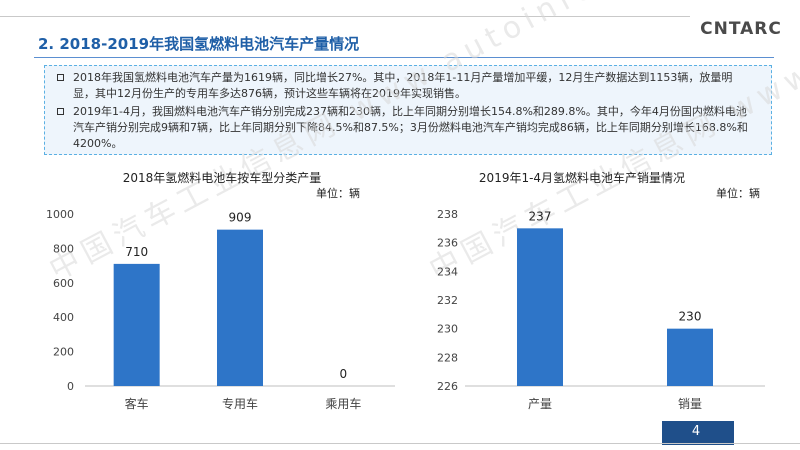 The image size is (800, 450). Describe the element at coordinates (404, 57) in the screenshot. I see `title-divider` at that location.